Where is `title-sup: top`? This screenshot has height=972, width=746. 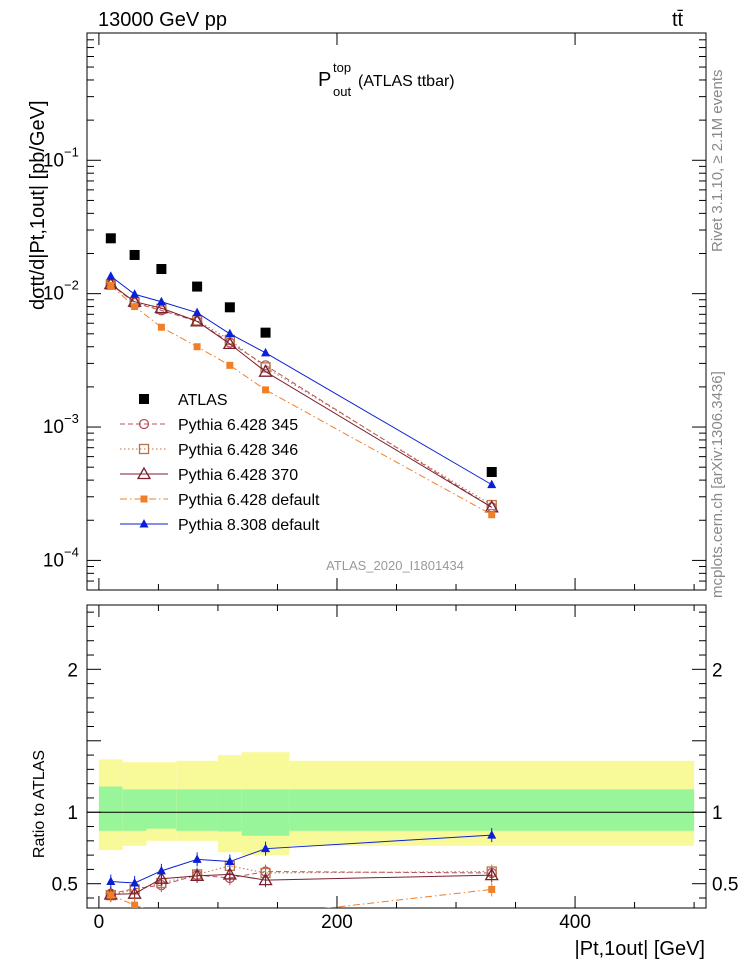
title-sup: top is located at coordinates (342, 67).